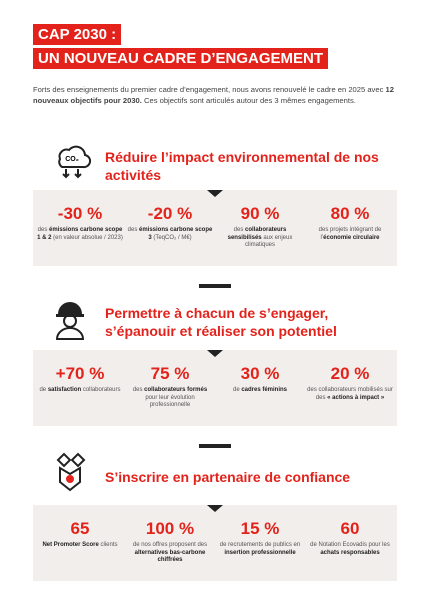 This screenshot has width=430, height=600. Describe the element at coordinates (80, 528) in the screenshot. I see `stat-value: 65` at that location.